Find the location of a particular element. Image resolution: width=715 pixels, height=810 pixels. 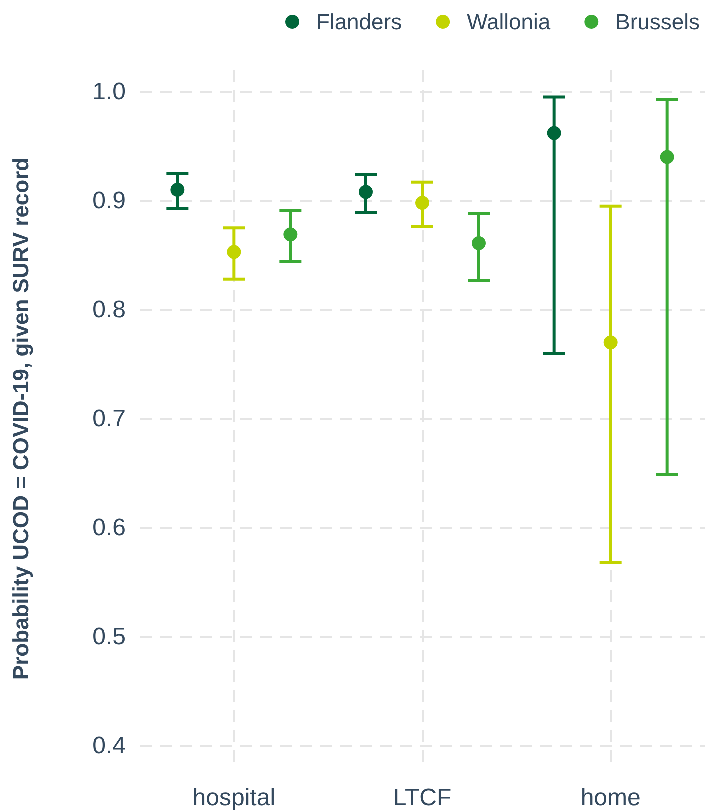

y-tick-label: 0.5 is located at coordinates (109, 637).